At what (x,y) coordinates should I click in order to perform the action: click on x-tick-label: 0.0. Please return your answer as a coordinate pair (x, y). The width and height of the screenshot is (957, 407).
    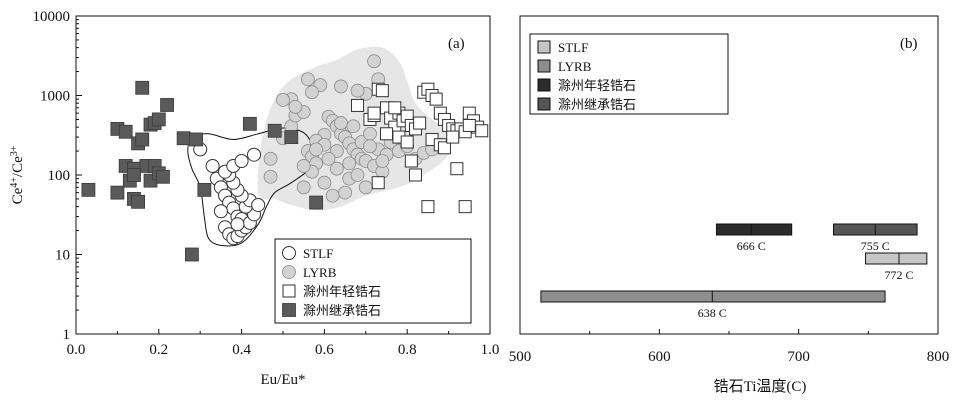
    Looking at the image, I should click on (76, 350).